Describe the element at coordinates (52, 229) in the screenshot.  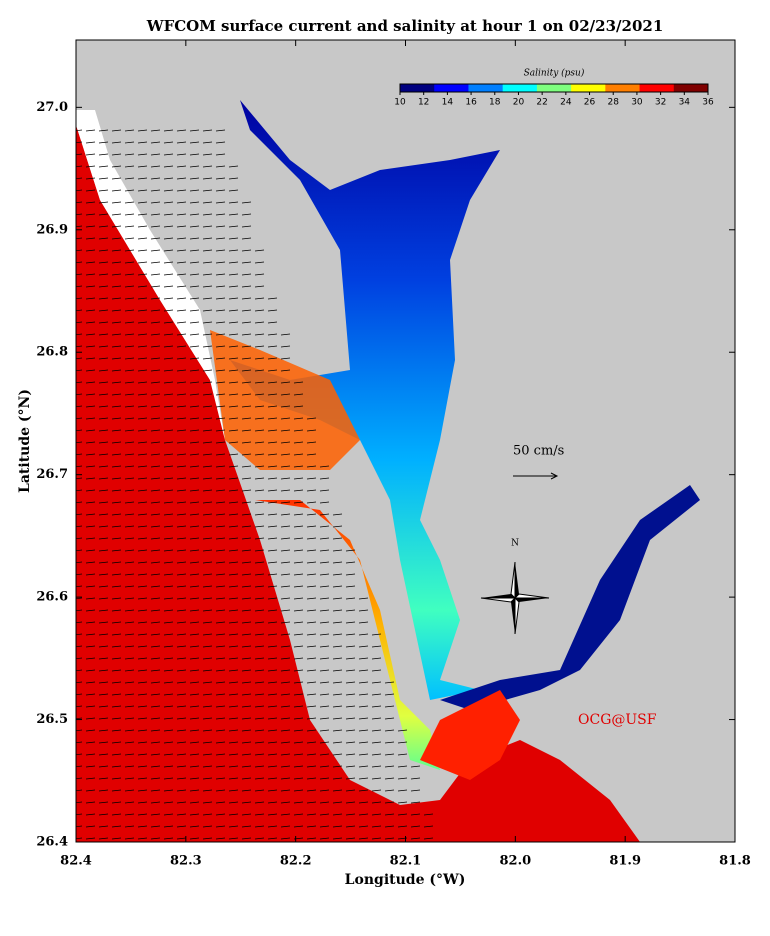
I see `y-tick-label: 26.9` at that location.